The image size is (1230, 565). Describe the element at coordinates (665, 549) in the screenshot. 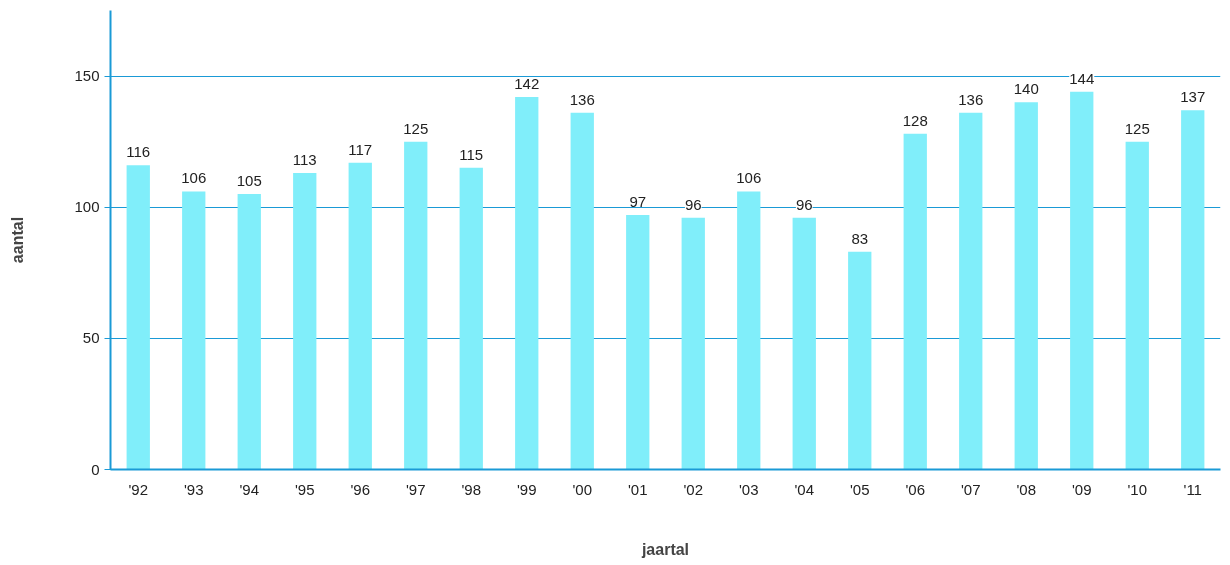

I see `x-axis-title: jaartal` at that location.